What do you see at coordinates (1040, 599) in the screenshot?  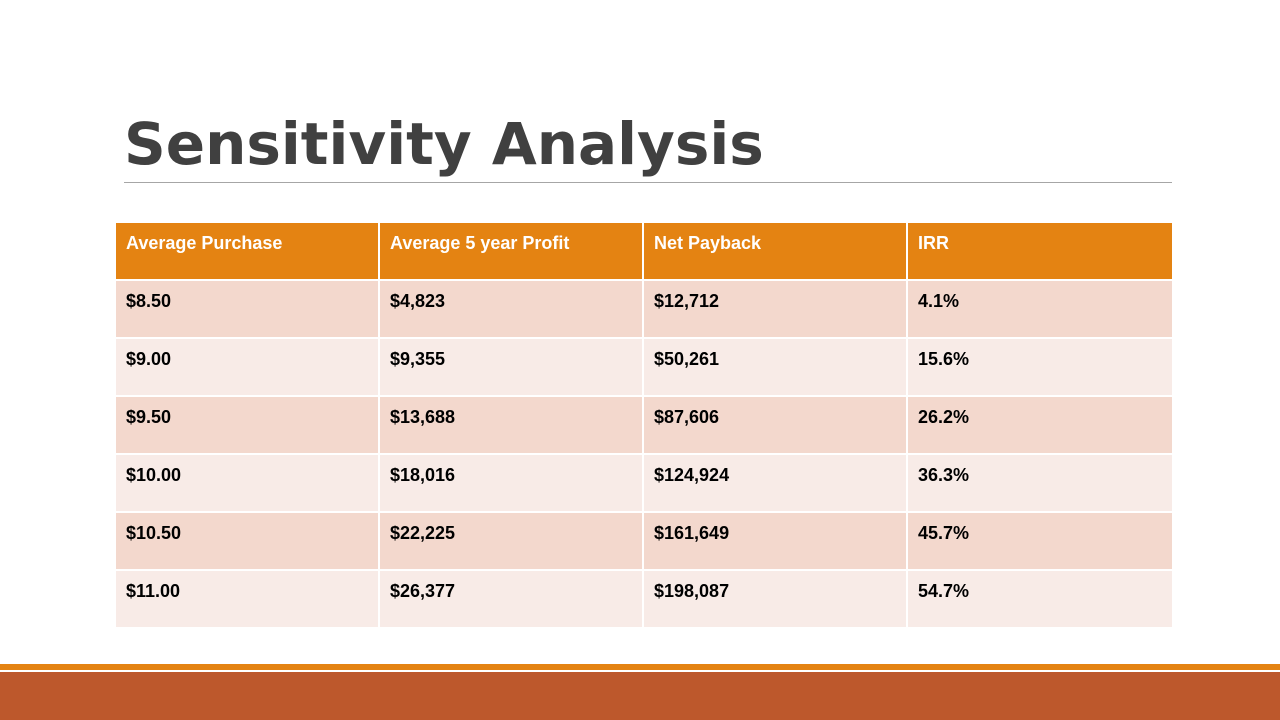 I see `cell-irr: 54.7%` at bounding box center [1040, 599].